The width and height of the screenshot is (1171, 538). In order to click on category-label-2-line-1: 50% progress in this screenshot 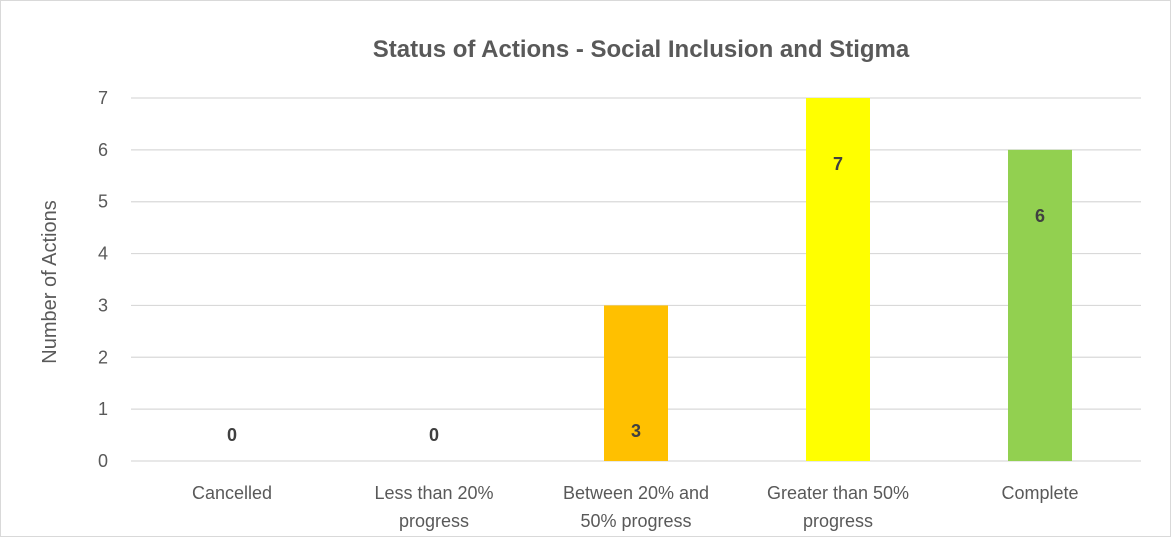, I will do `click(635, 521)`.